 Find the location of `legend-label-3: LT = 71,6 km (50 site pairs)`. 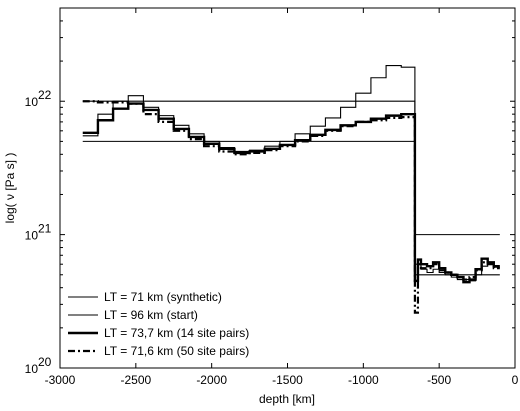

legend-label-3: LT = 71,6 km (50 site pairs) is located at coordinates (176, 351).